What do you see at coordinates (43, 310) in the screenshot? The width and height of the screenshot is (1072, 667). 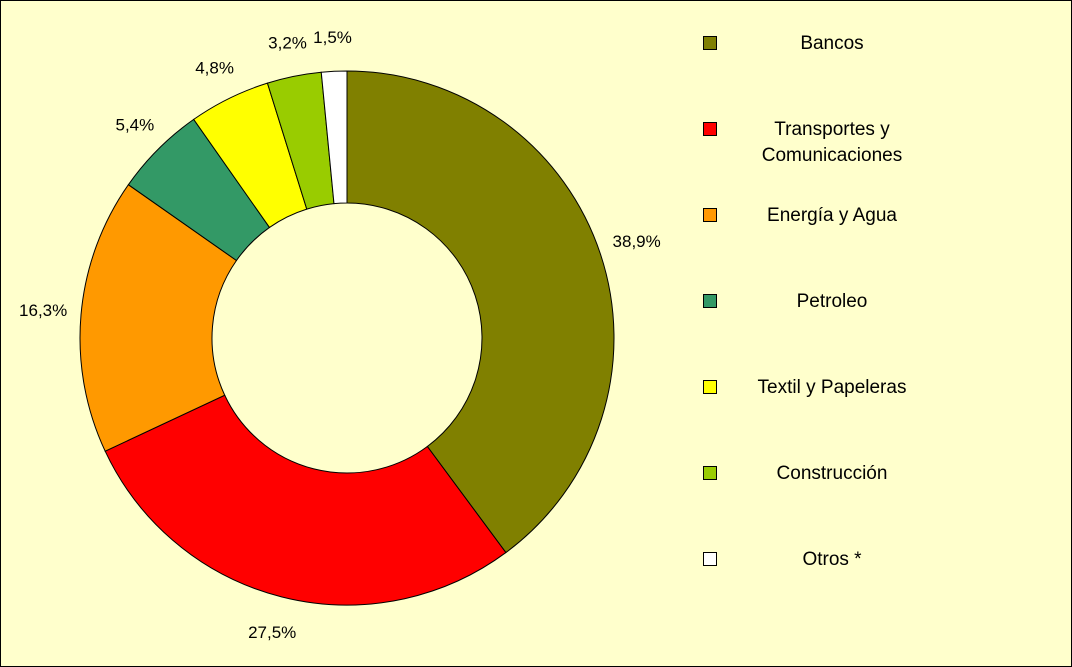 I see `data-label: 16,3%` at bounding box center [43, 310].